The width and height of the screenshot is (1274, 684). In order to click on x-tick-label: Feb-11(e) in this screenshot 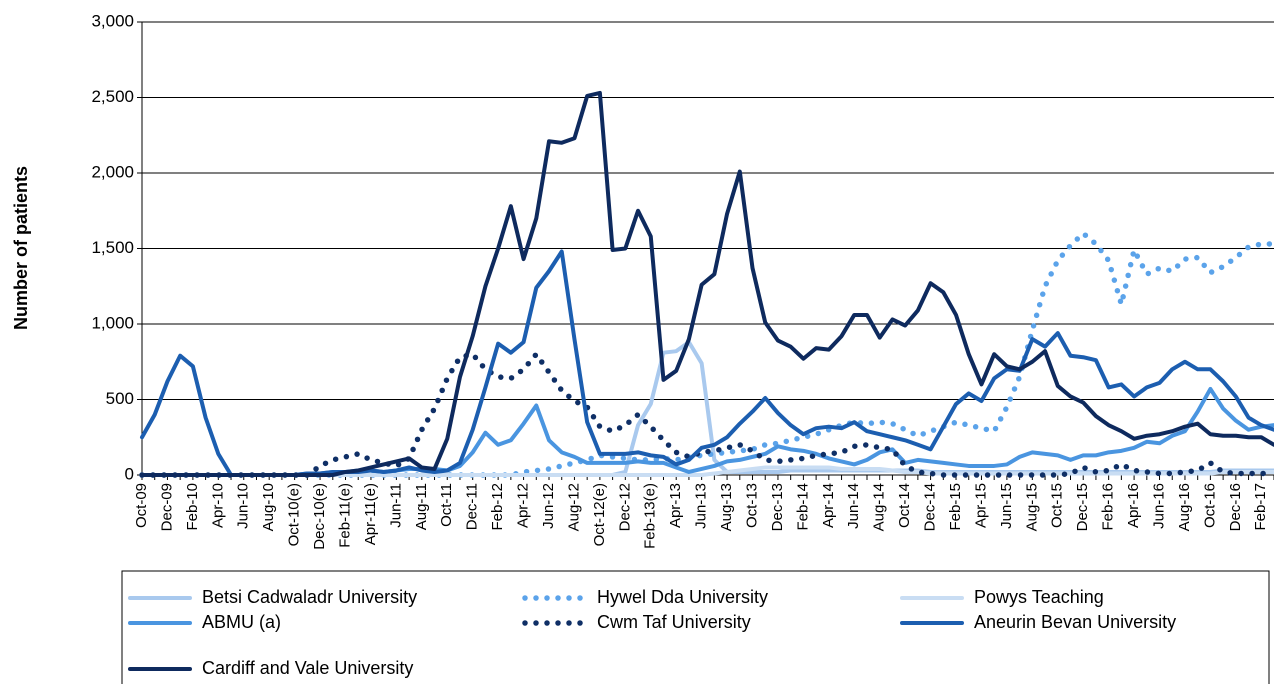, I will do `click(344, 515)`.